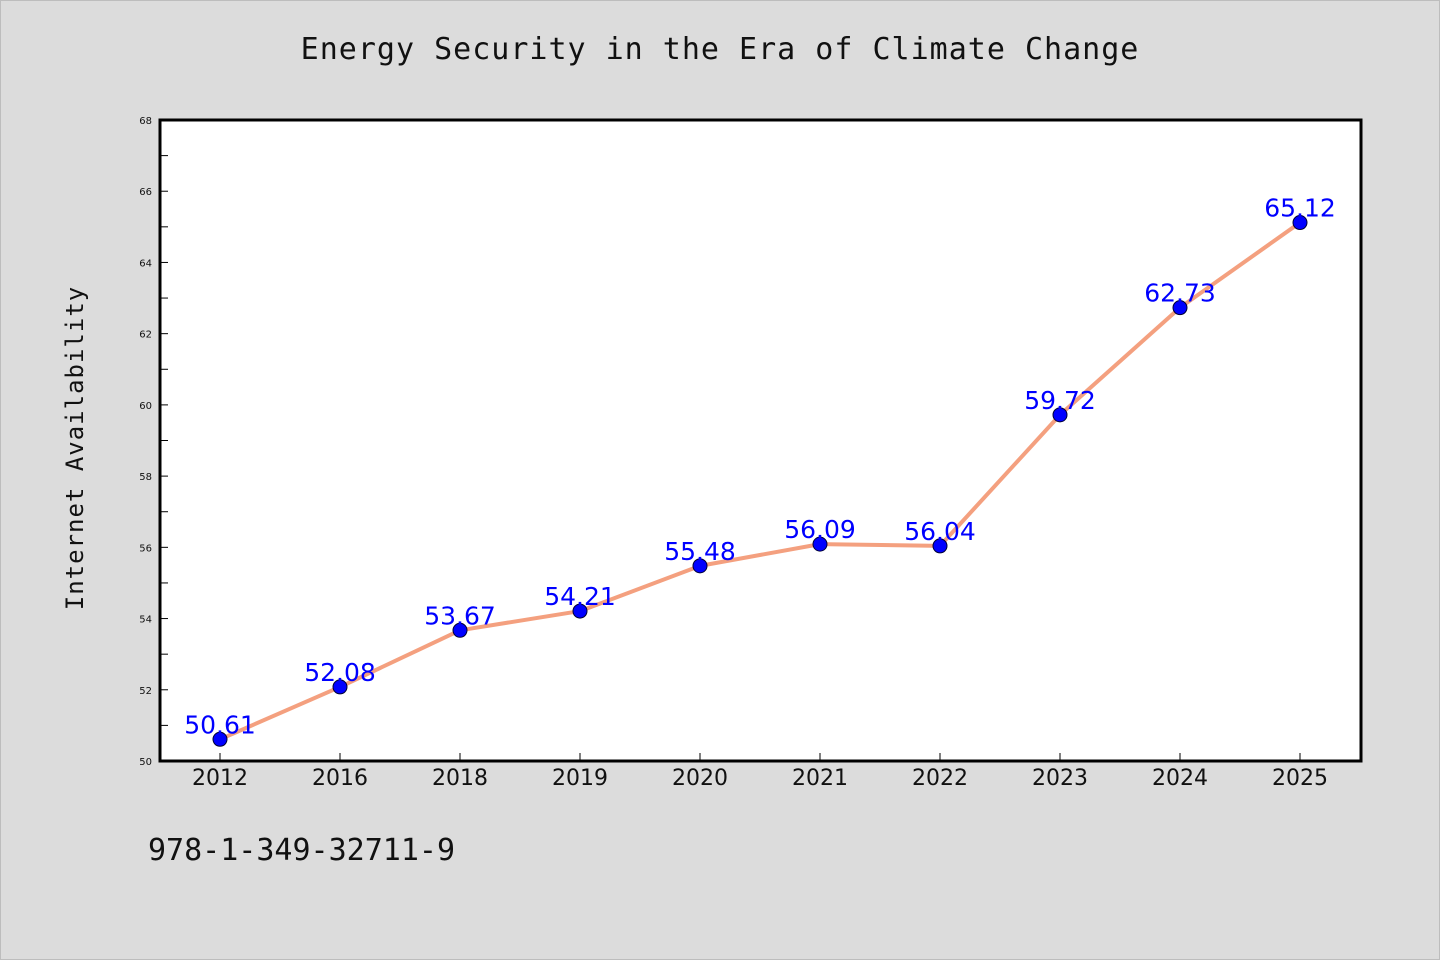  I want to click on x-tick-label: 2012, so click(220, 778).